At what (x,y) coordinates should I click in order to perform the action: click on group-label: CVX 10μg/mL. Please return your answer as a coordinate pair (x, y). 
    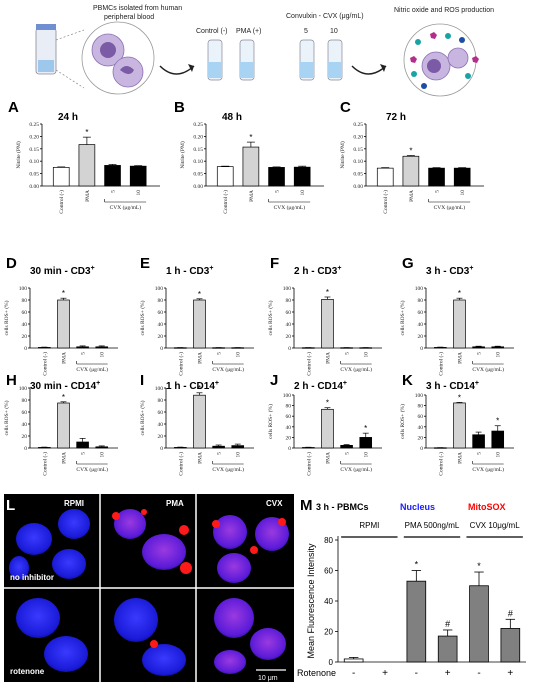
    Looking at the image, I should click on (495, 525).